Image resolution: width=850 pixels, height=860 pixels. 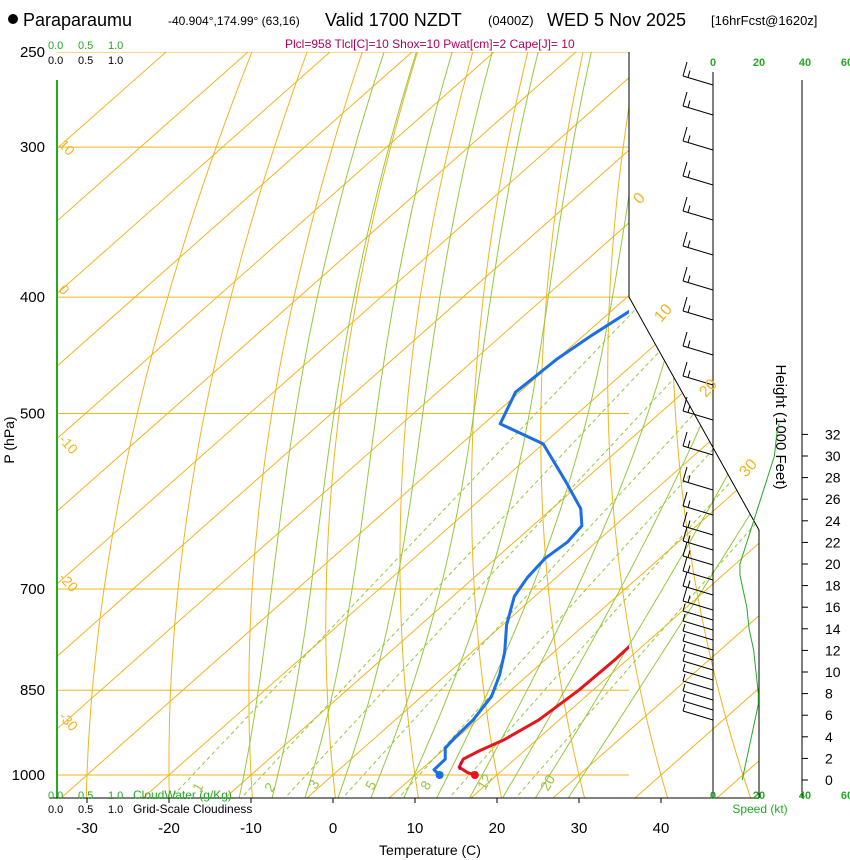 I want to click on x-tick-label: 30, so click(x=579, y=828).